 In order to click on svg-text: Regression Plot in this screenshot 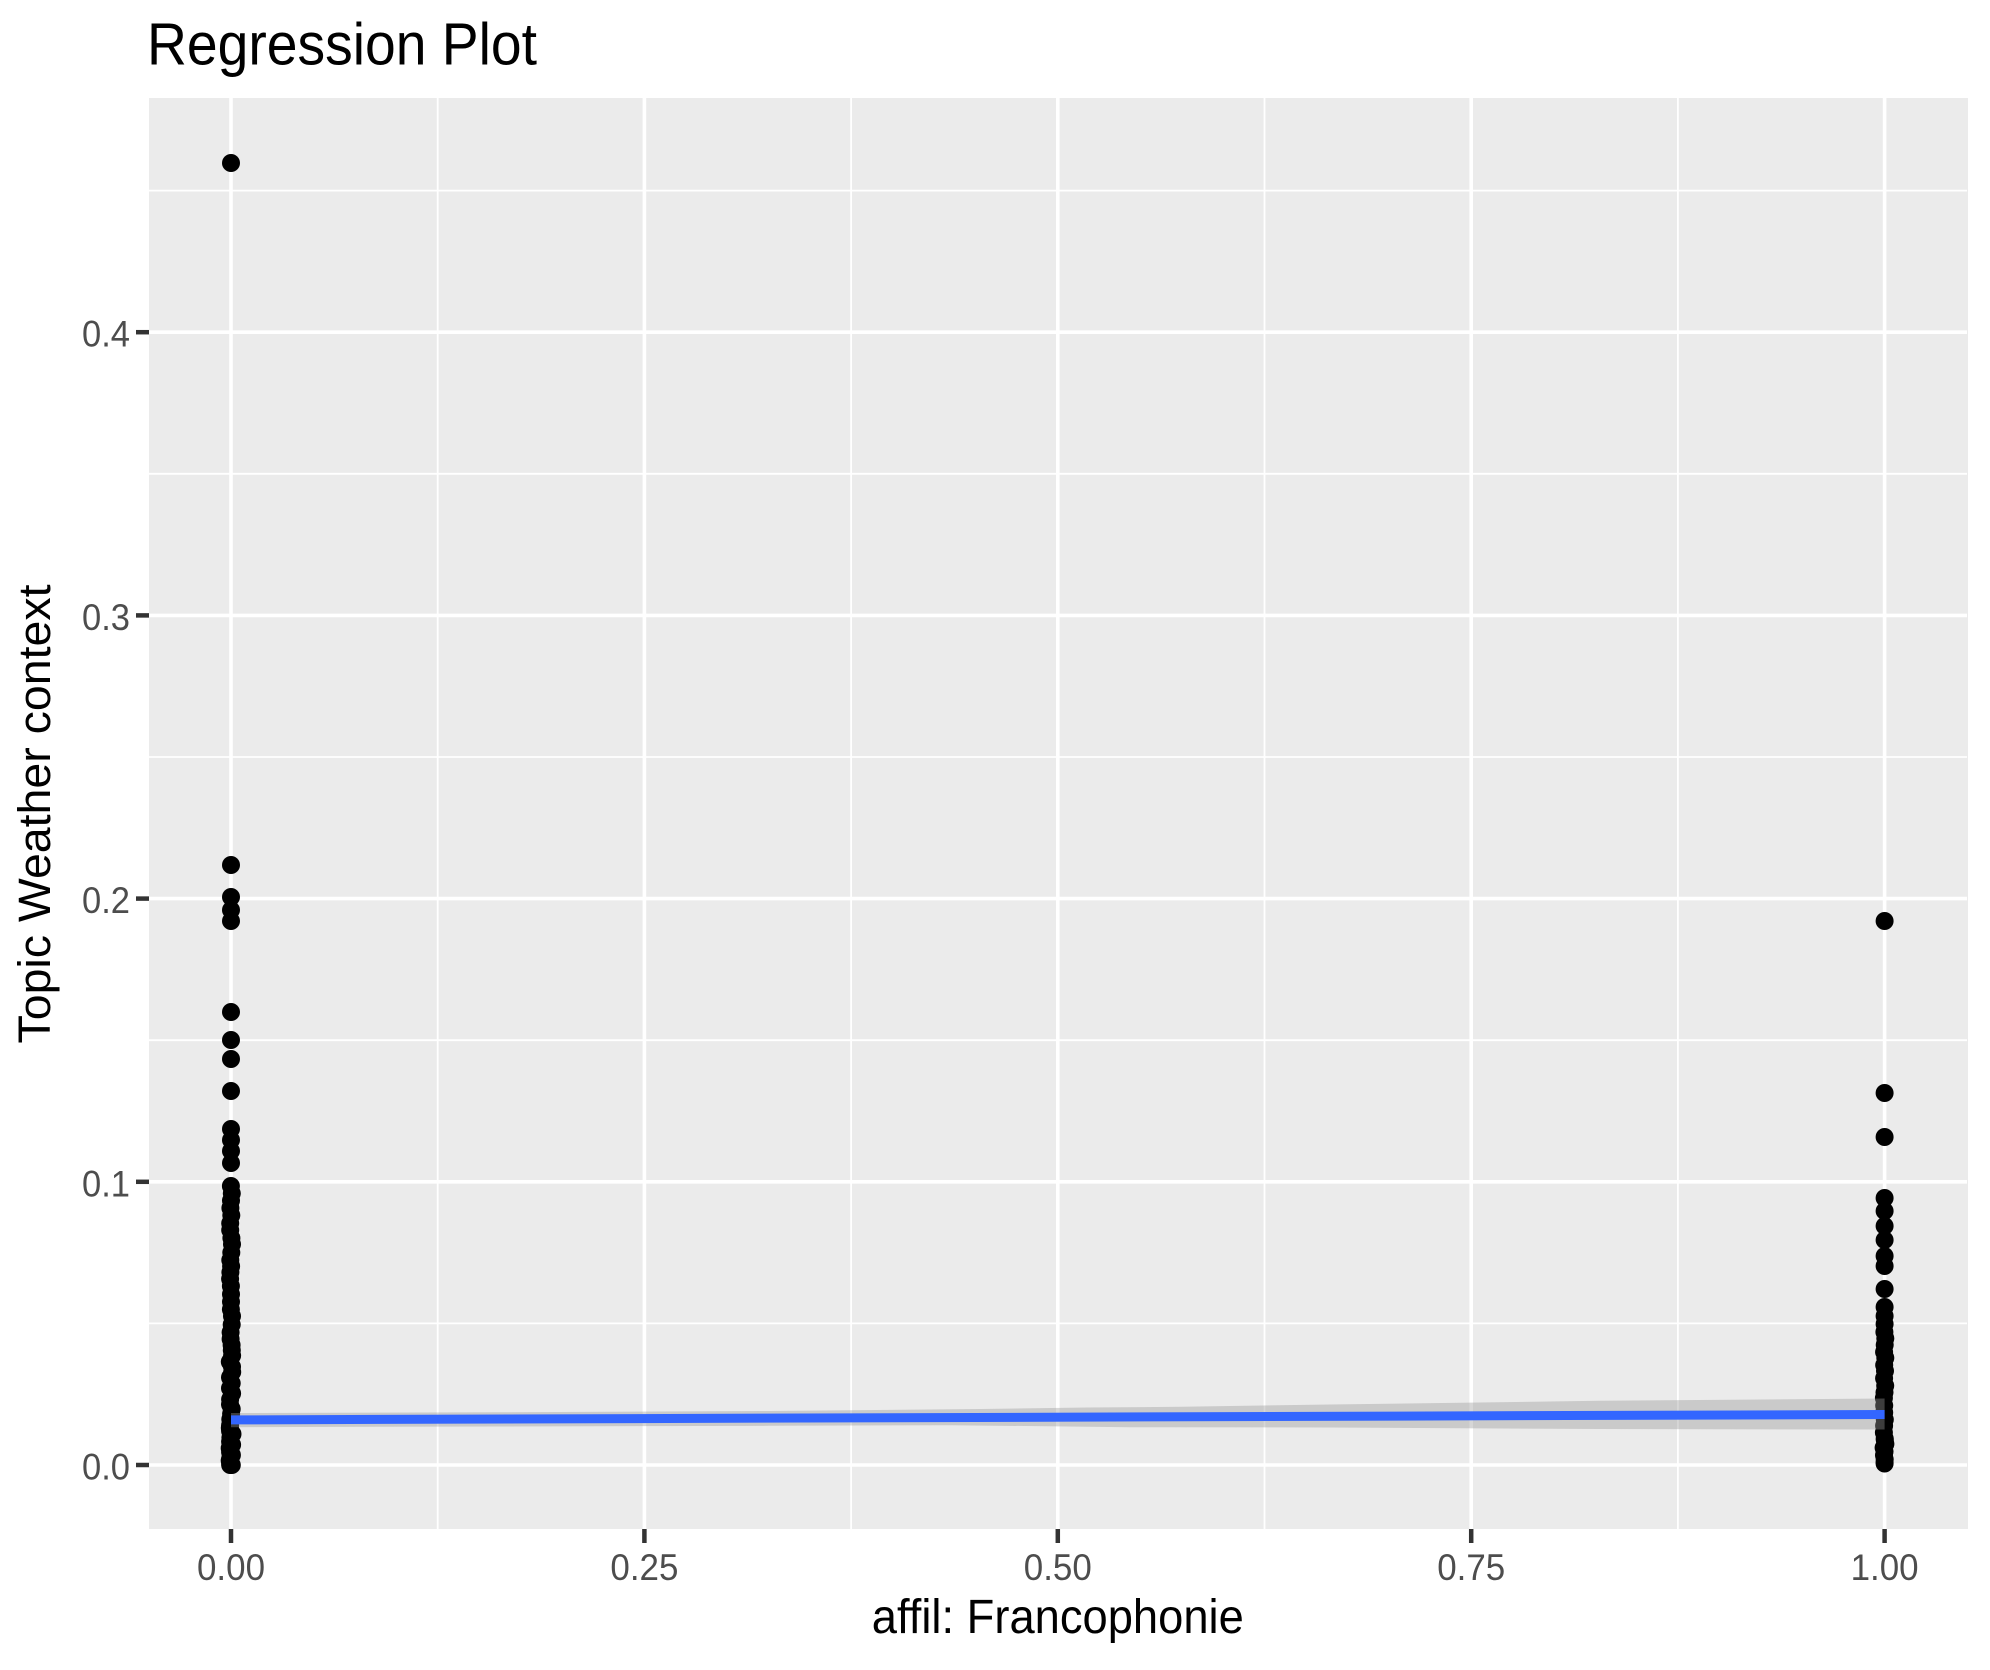, I will do `click(342, 45)`.